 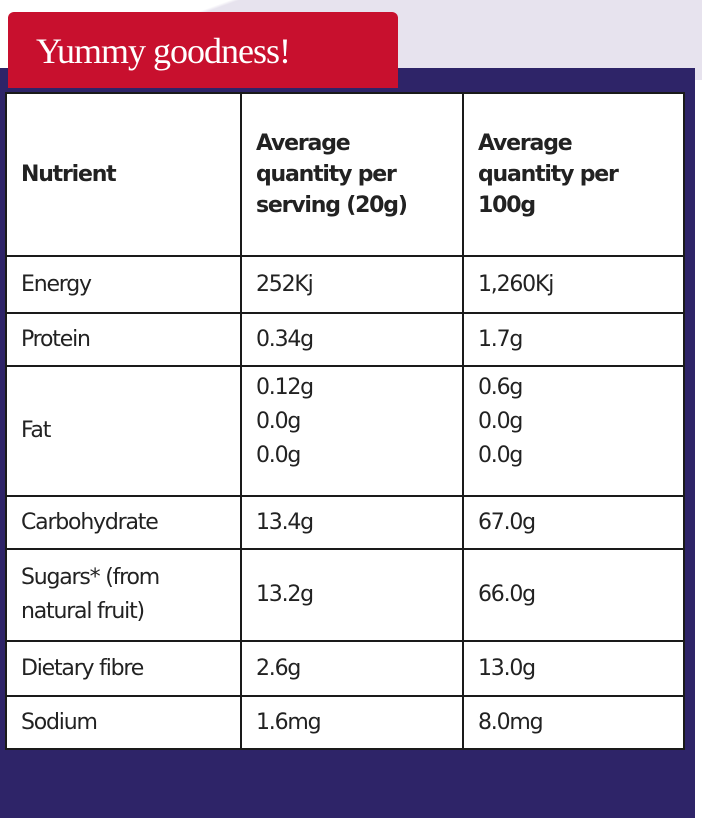 What do you see at coordinates (352, 284) in the screenshot?
I see `table-cell: 252Kj` at bounding box center [352, 284].